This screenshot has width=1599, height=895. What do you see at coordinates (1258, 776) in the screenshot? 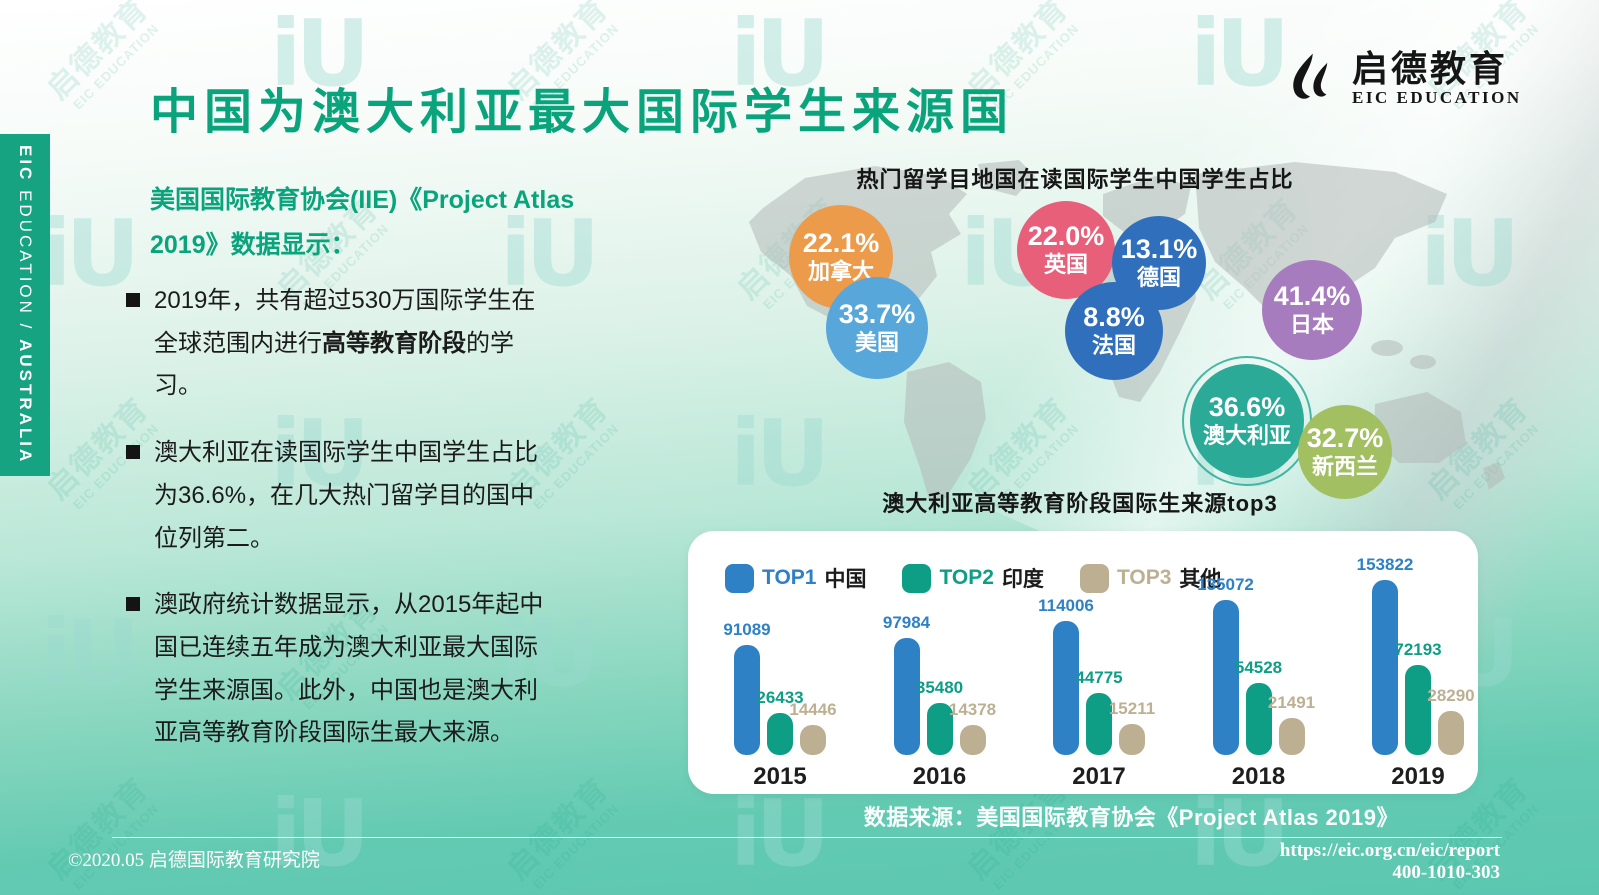
I see `year-label: 2018` at bounding box center [1258, 776].